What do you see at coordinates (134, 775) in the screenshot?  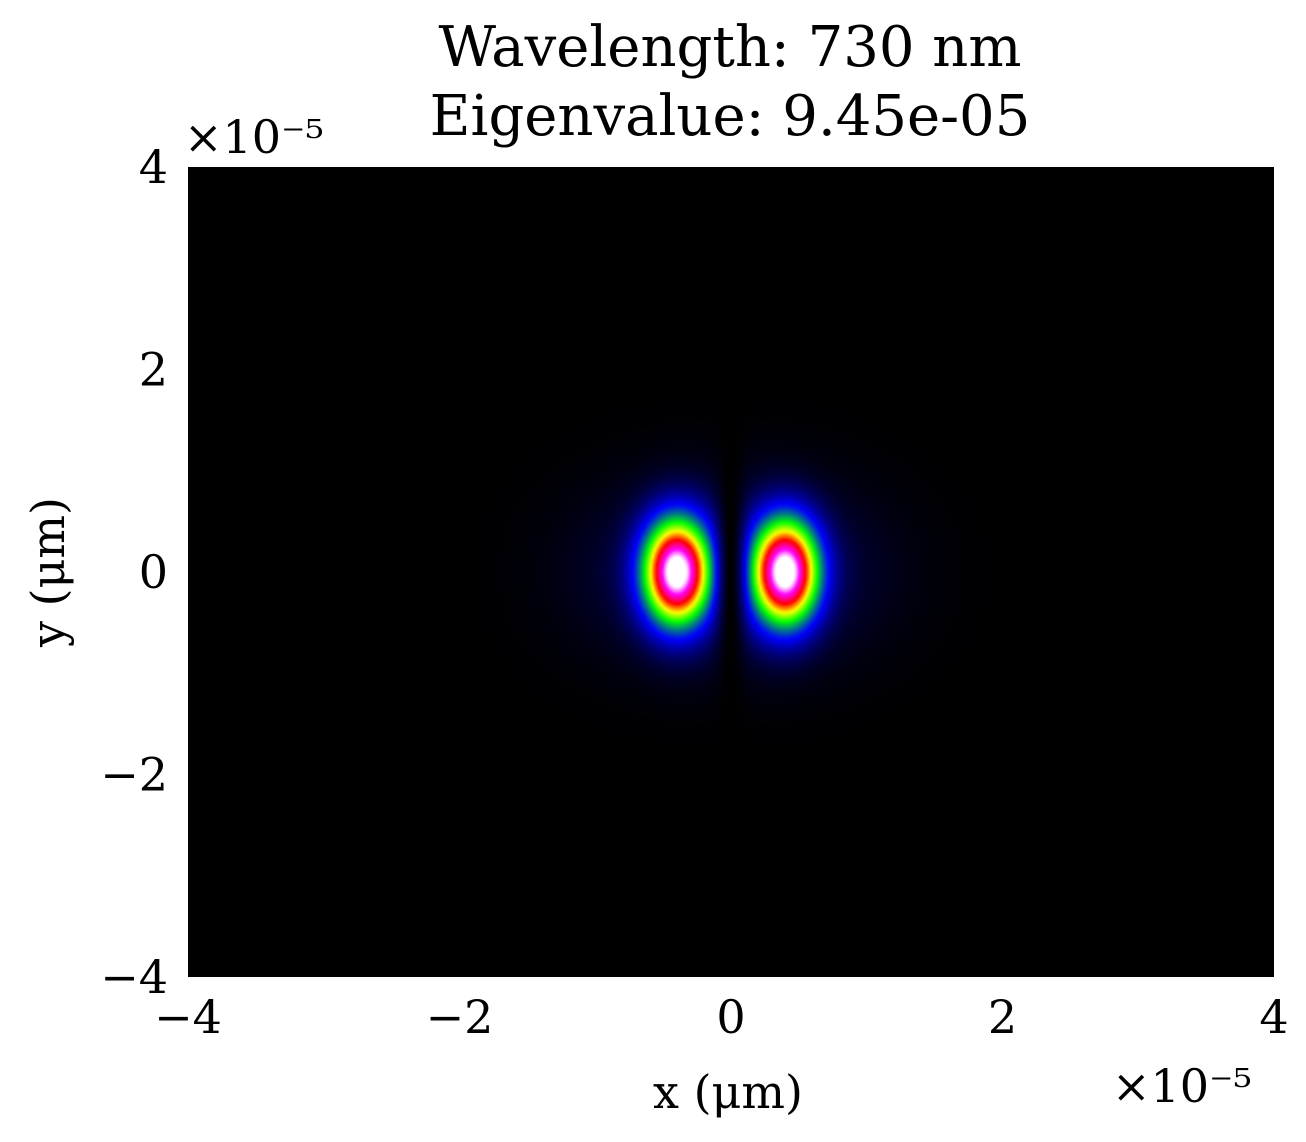 I see `y-tick-label: −2` at bounding box center [134, 775].